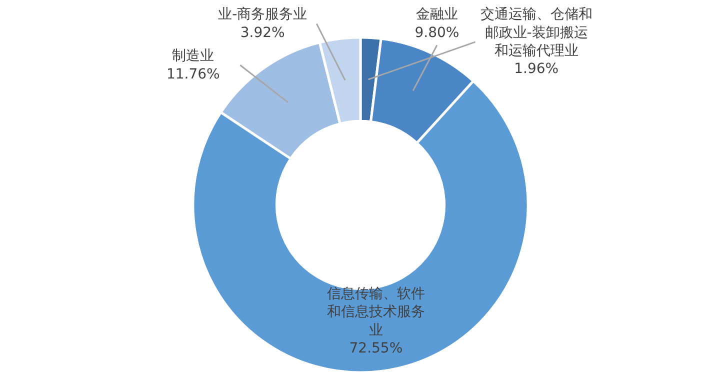  I want to click on data-label: 3.92%, so click(262, 32).